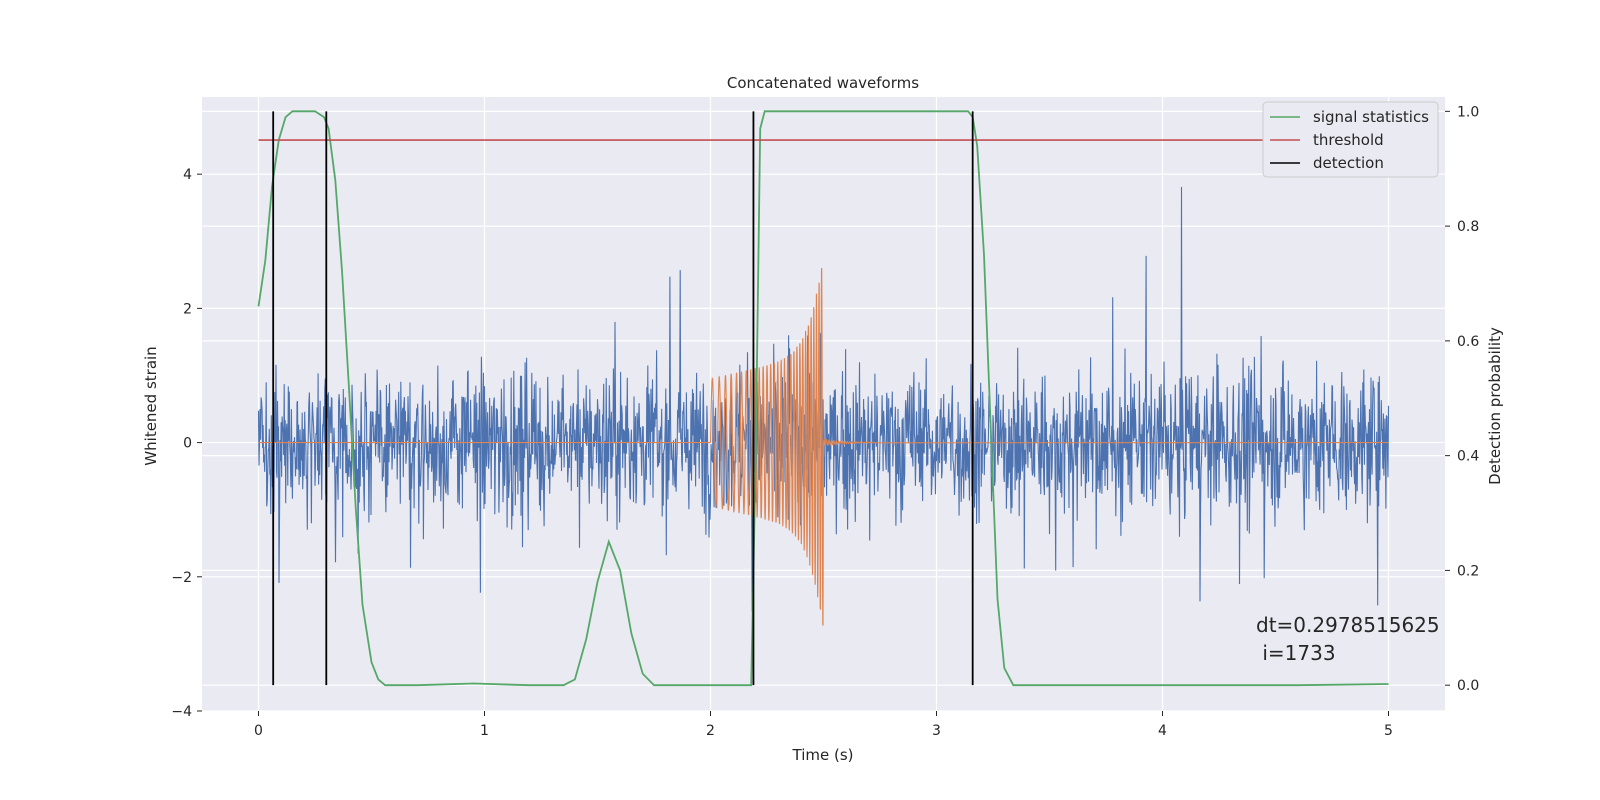 The width and height of the screenshot is (1600, 800). What do you see at coordinates (936, 731) in the screenshot?
I see `x-tick-label: 3` at bounding box center [936, 731].